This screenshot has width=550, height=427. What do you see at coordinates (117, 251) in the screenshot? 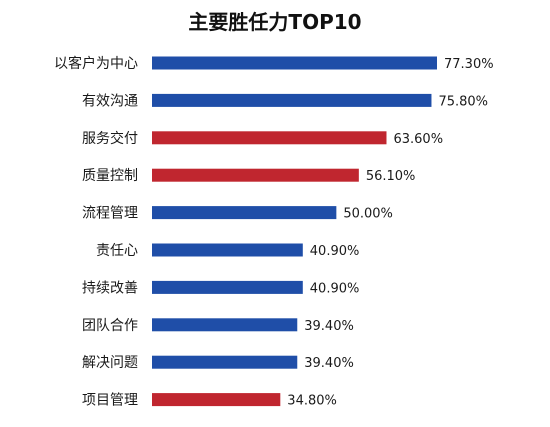
I see `category-label: 责任心` at bounding box center [117, 251].